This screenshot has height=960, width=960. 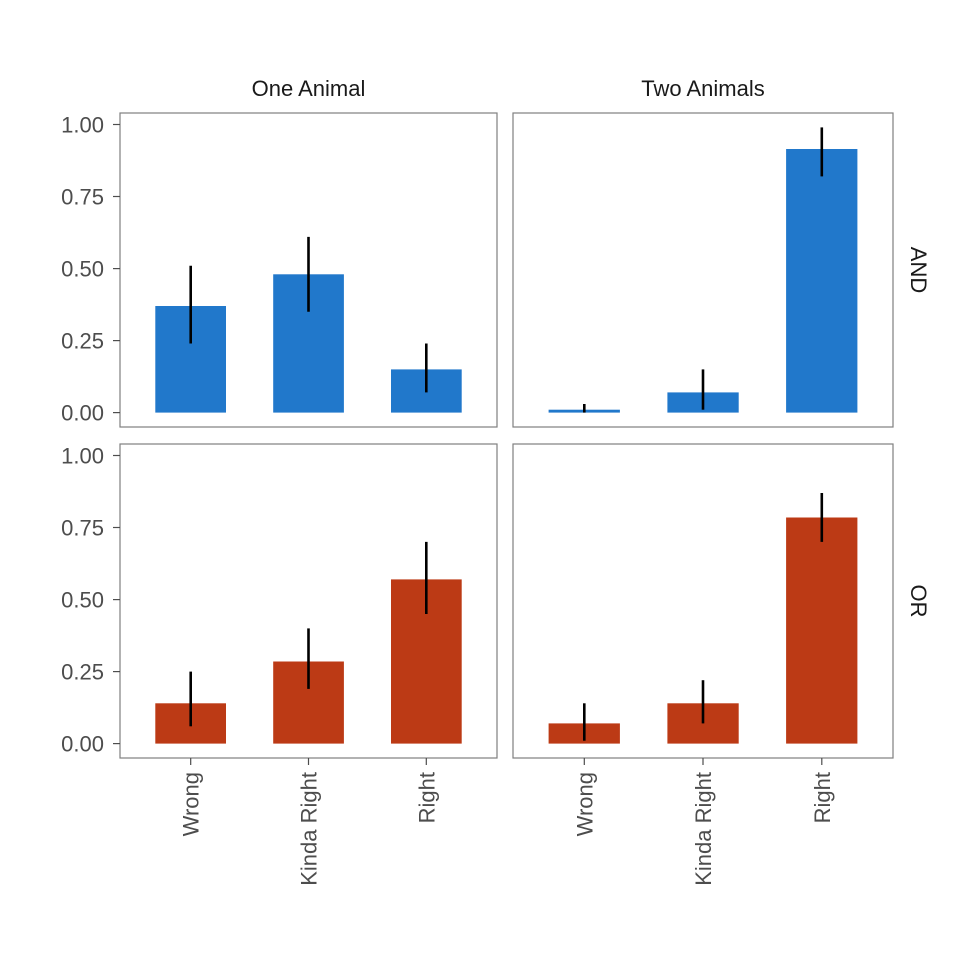 What do you see at coordinates (82, 744) in the screenshot?
I see `y-tick-label-row2-0: 0.00` at bounding box center [82, 744].